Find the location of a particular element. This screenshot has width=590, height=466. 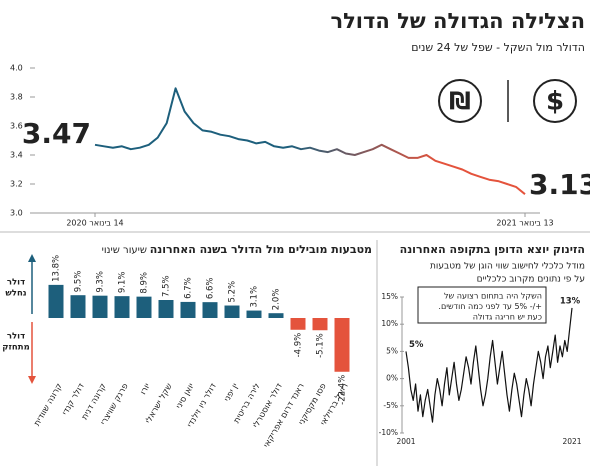

category-label: יורו is located at coordinates (145, 389).